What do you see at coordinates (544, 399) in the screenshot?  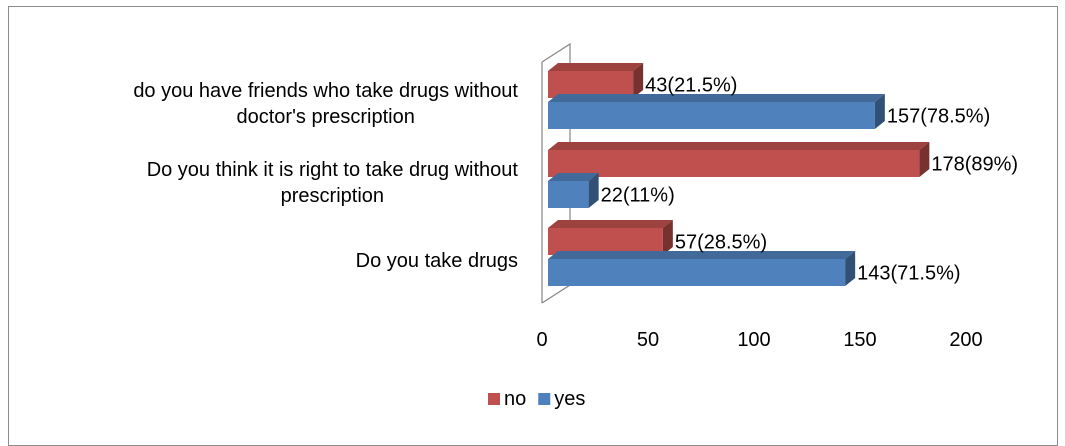 I see `legend-swatch-yes` at bounding box center [544, 399].